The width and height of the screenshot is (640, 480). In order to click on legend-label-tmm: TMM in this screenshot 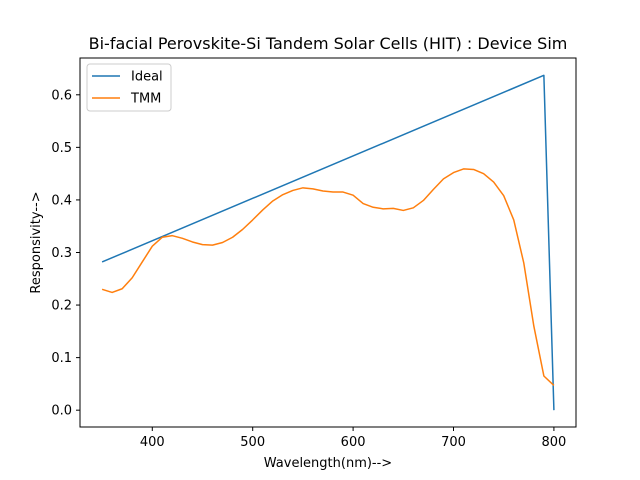, I will do `click(145, 99)`.